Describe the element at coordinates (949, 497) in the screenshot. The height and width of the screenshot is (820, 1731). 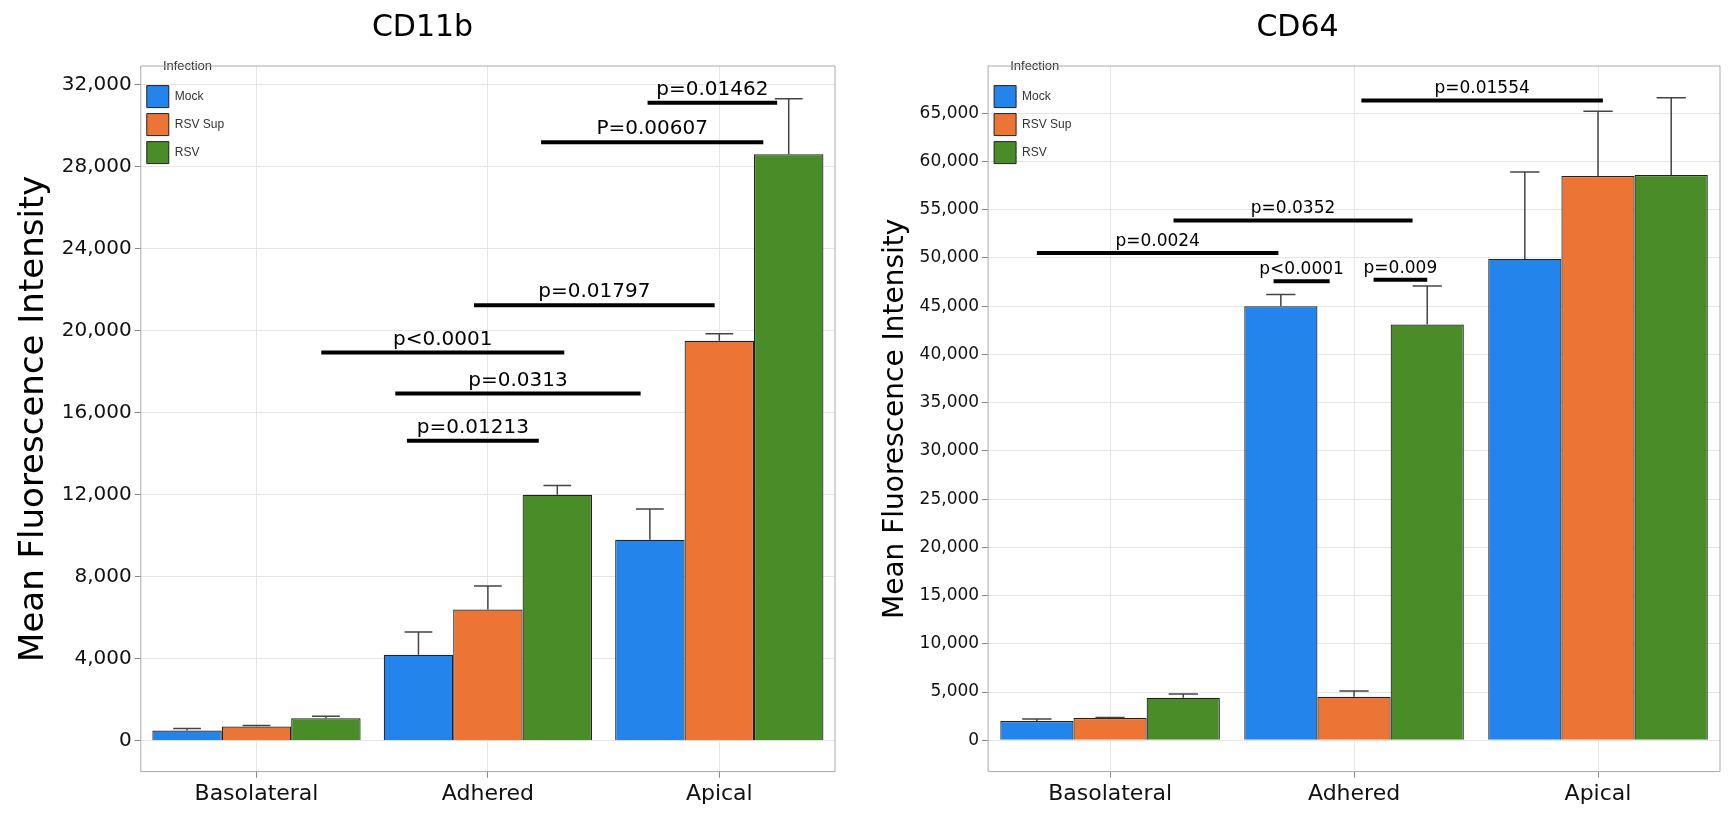
I see `y-tick-label: 25,000` at that location.